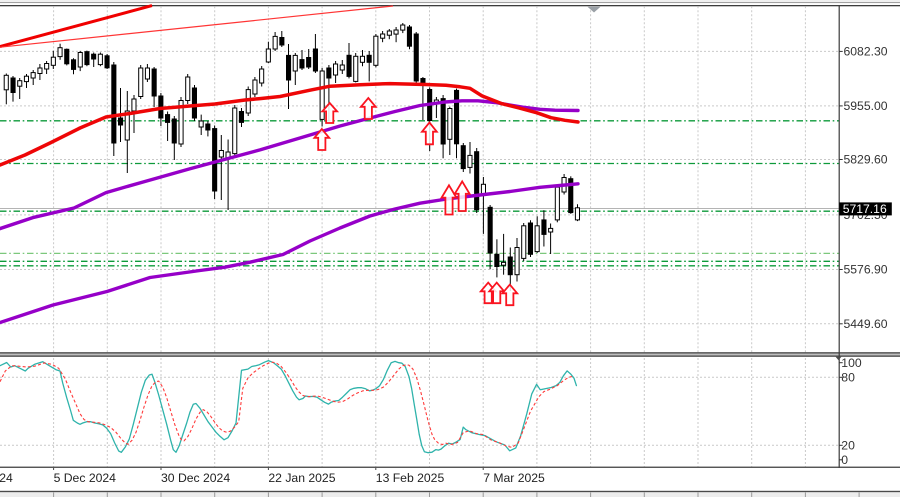 The image size is (900, 497). What do you see at coordinates (866, 324) in the screenshot?
I see `svg-text: 5449.60` at bounding box center [866, 324].